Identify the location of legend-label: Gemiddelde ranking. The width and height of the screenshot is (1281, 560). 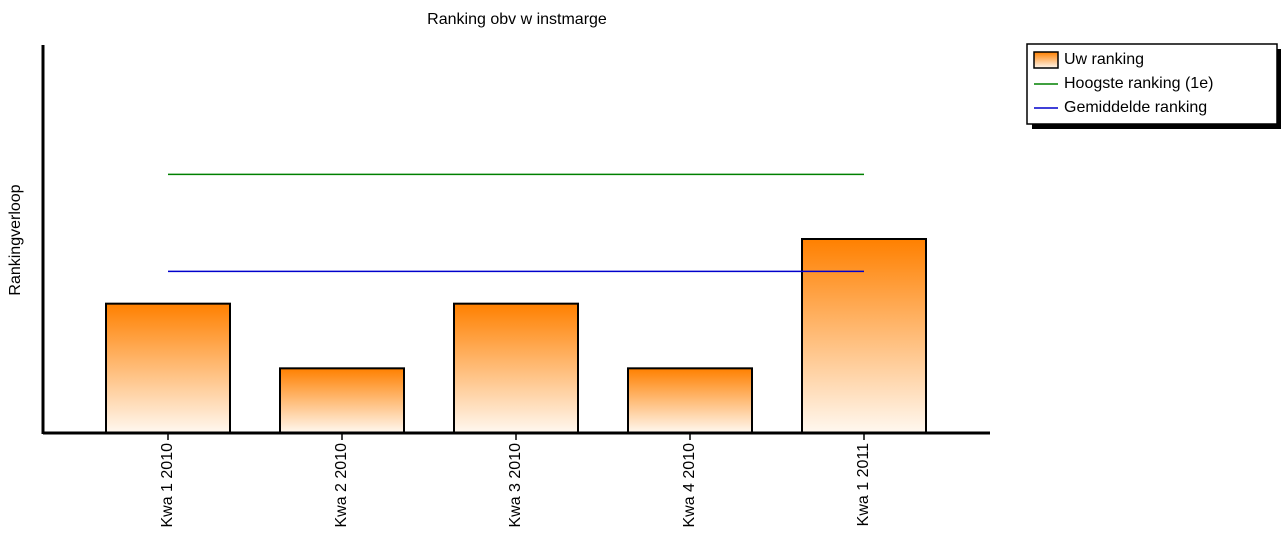
(1135, 107).